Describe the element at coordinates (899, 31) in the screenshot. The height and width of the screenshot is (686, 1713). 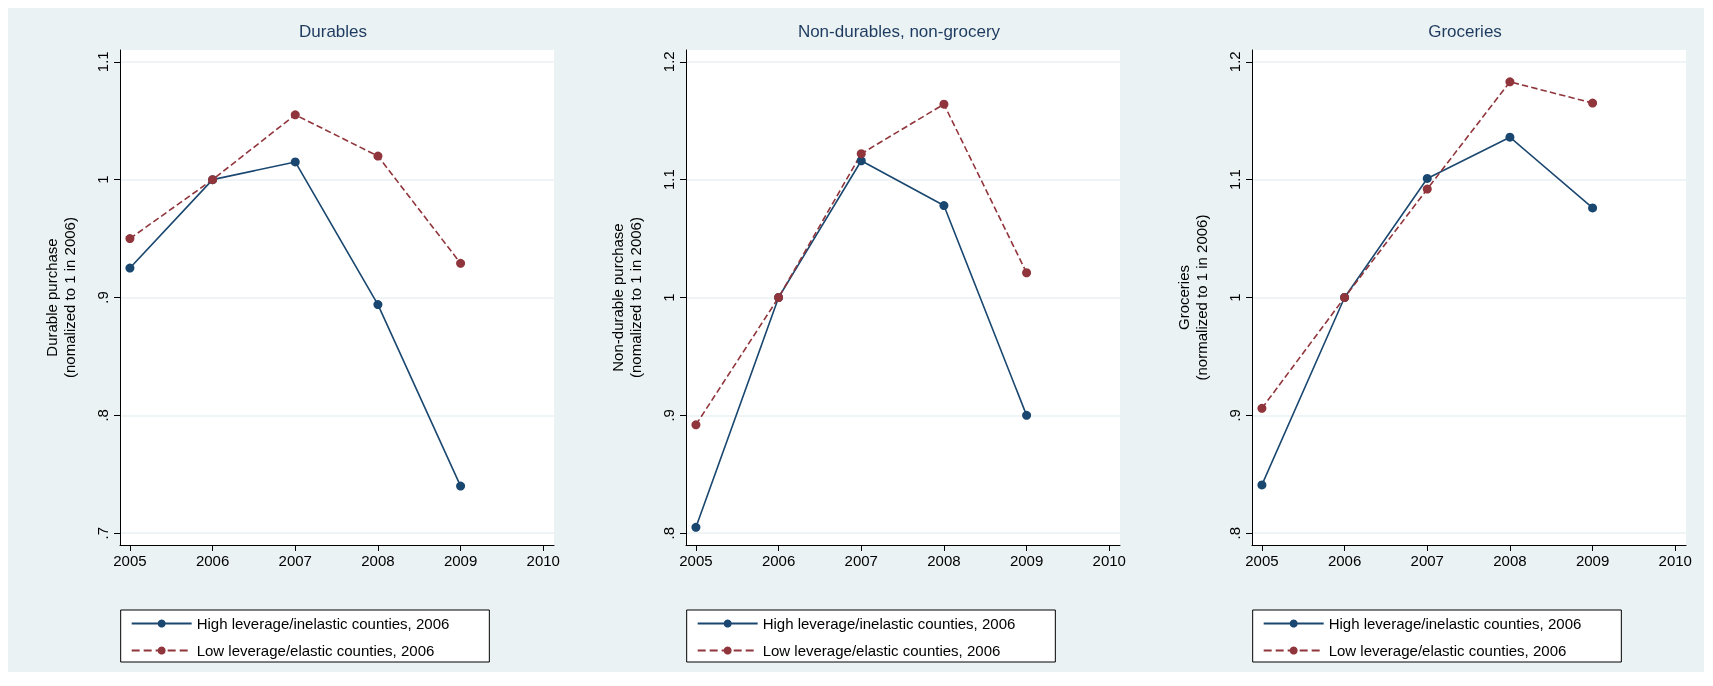
I see `chart-title: Non-durables, non-grocery` at that location.